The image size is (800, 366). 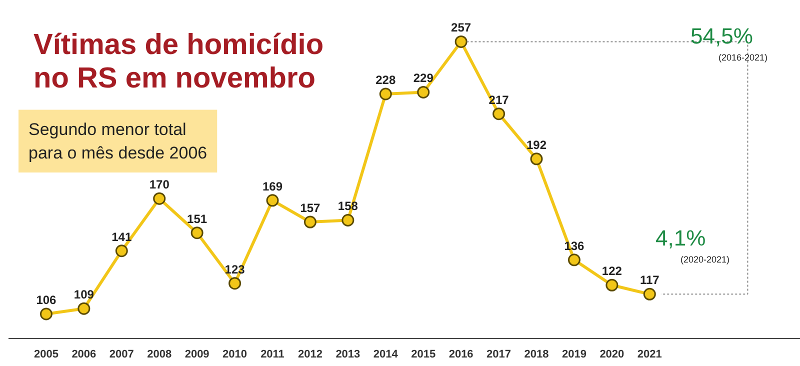 What do you see at coordinates (197, 354) in the screenshot?
I see `x-tick-label: 2009` at bounding box center [197, 354].